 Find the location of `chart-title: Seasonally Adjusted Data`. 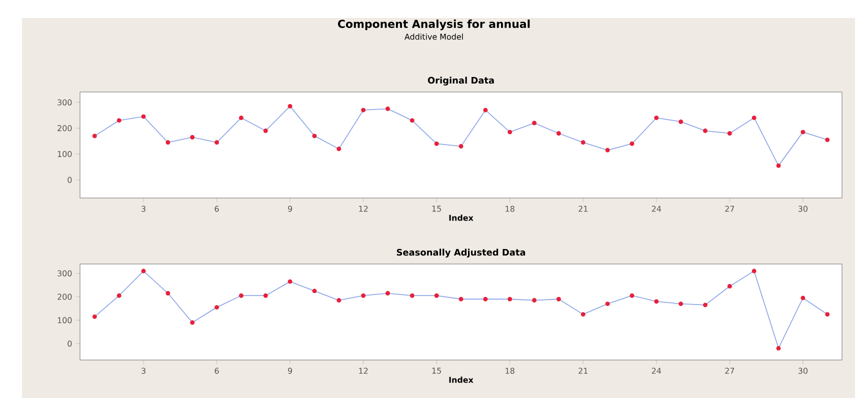

chart-title: Seasonally Adjusted Data is located at coordinates (461, 253).